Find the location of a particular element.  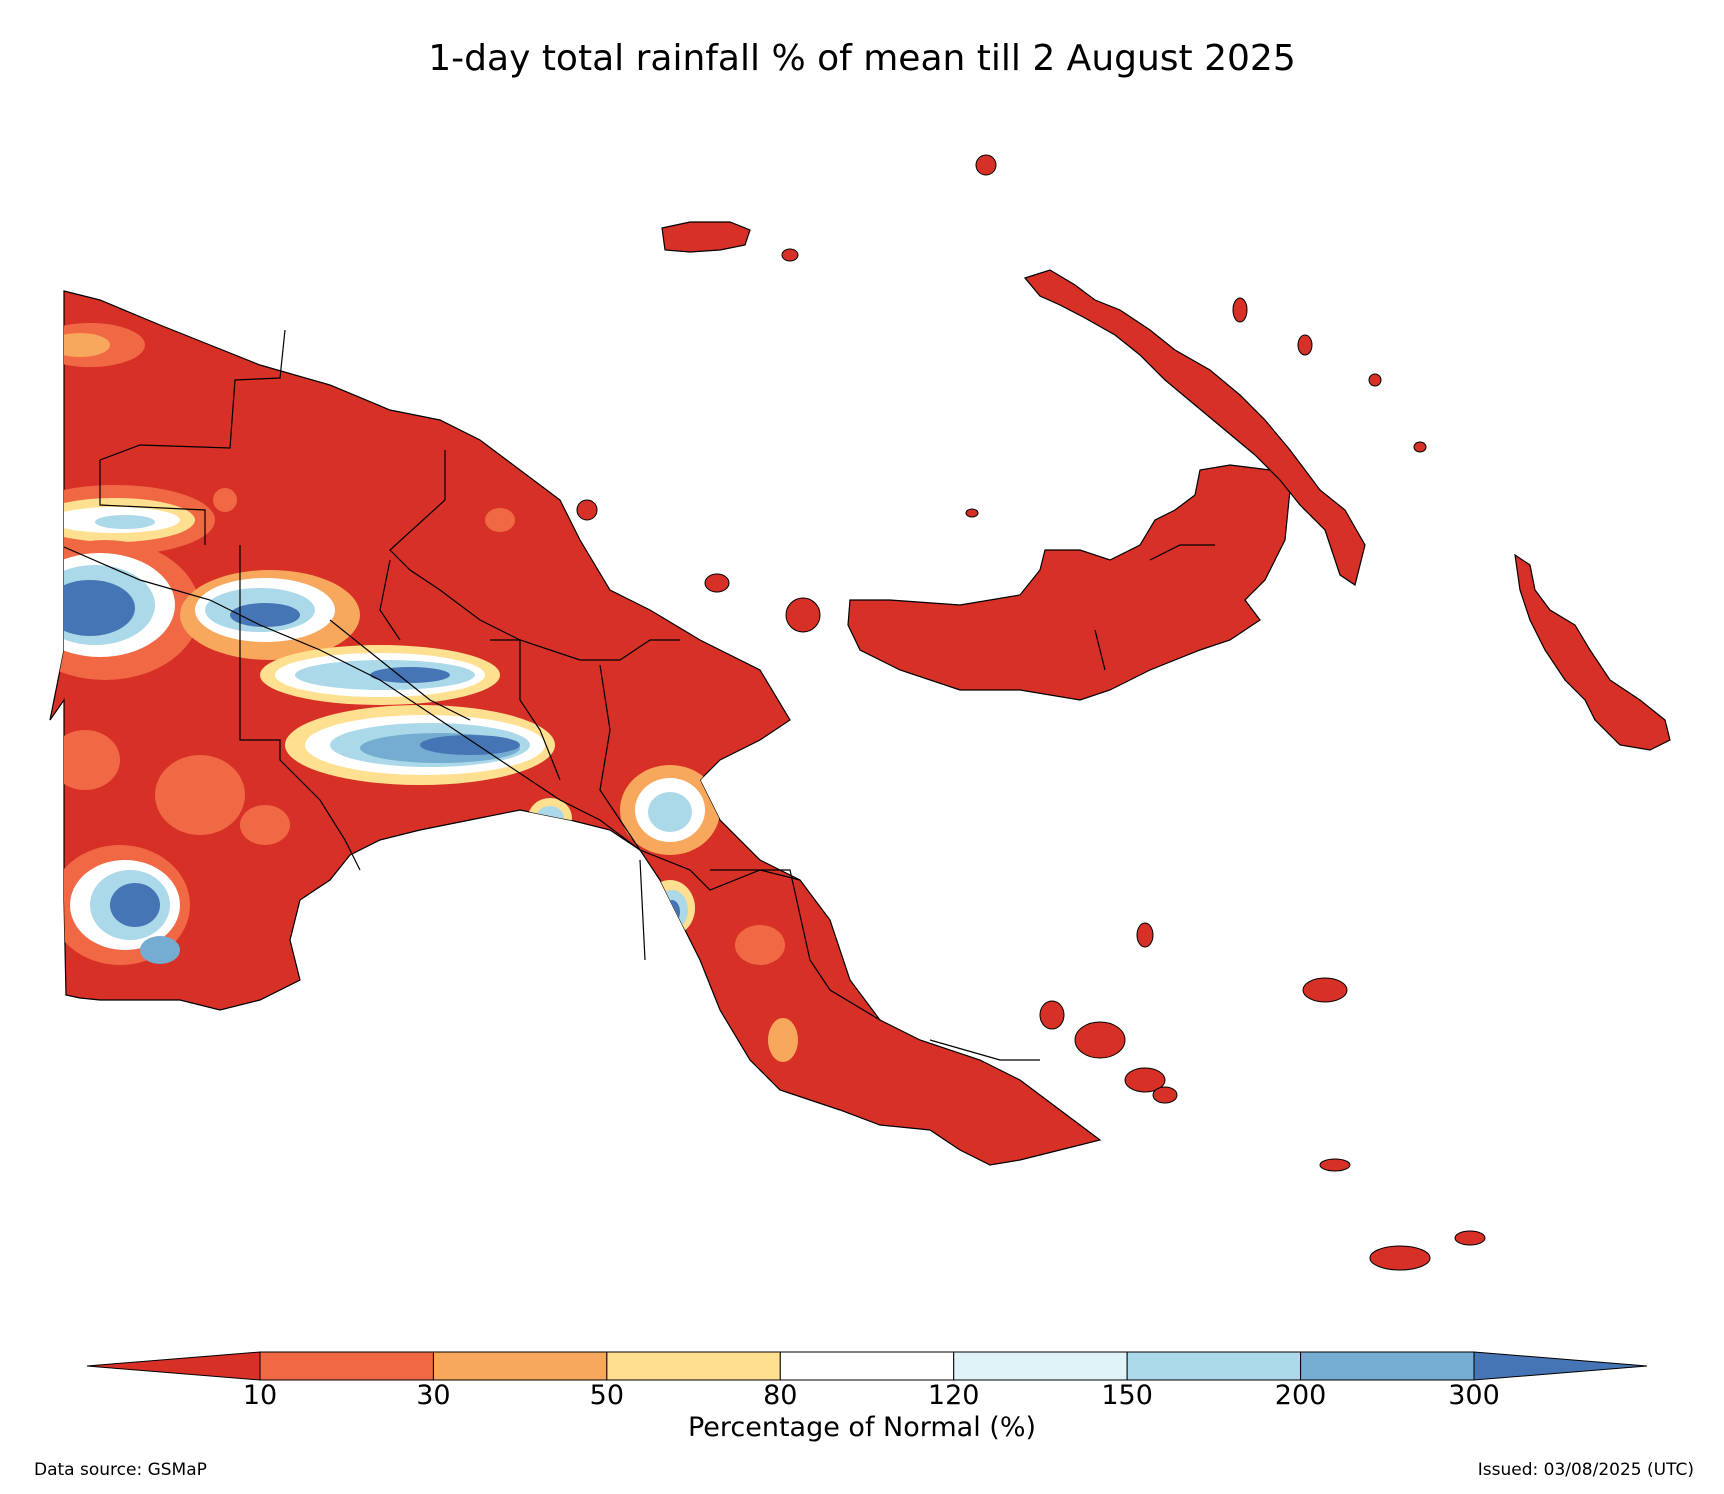

colorbar-tick-label: 30 is located at coordinates (433, 1395).